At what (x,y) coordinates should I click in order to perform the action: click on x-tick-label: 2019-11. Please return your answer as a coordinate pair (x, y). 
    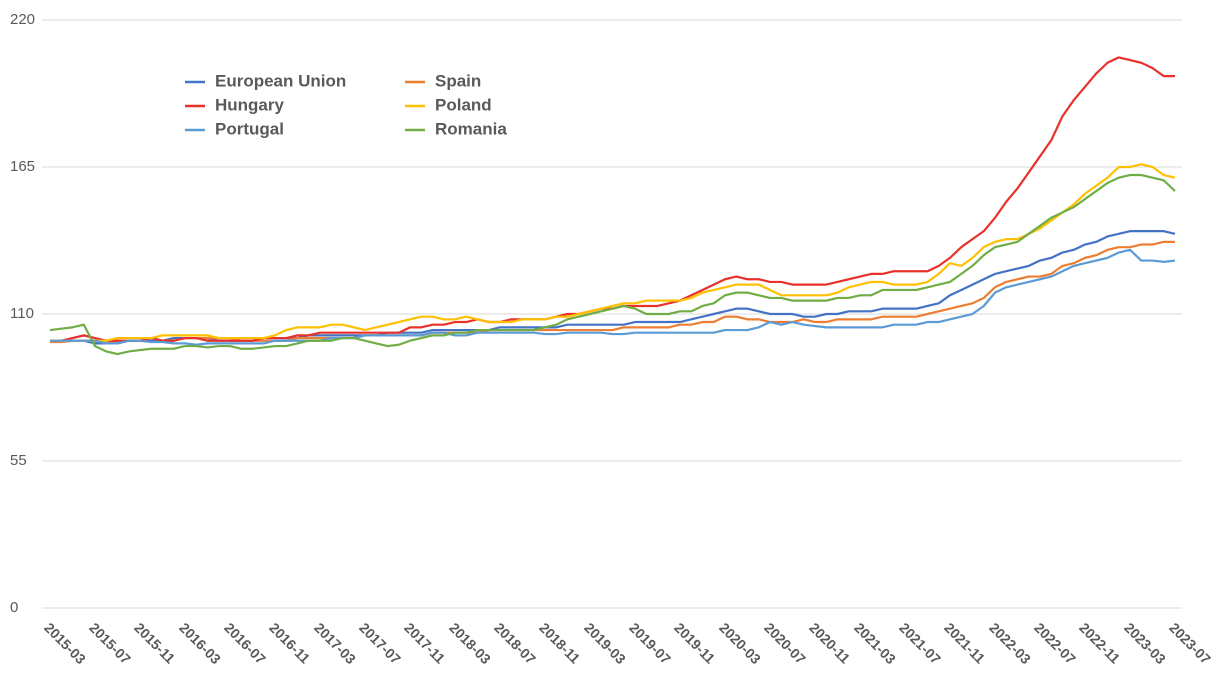
    Looking at the image, I should click on (694, 642).